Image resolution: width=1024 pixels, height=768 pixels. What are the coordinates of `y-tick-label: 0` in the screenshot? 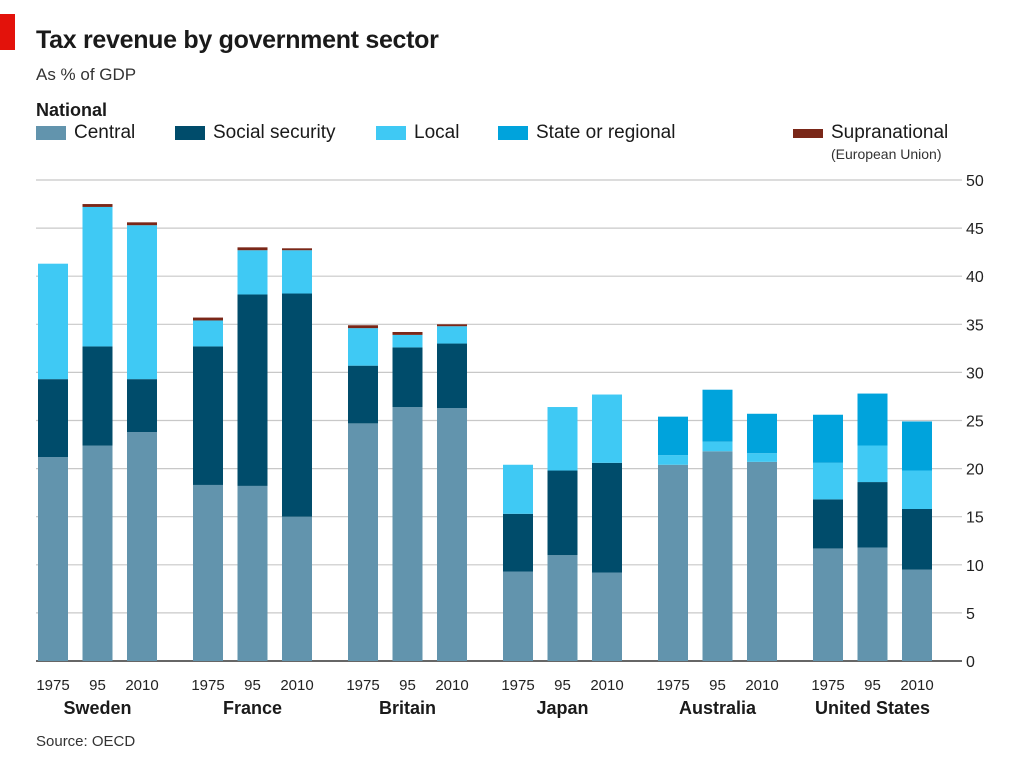 It's located at (970, 662).